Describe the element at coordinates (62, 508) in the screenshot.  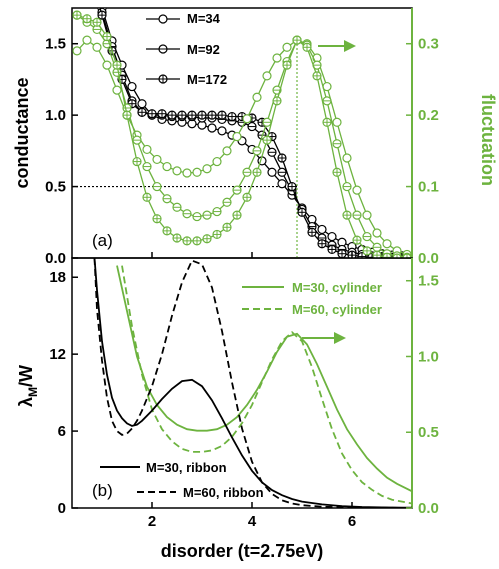
I see `b-ytick-label-0: 0` at that location.